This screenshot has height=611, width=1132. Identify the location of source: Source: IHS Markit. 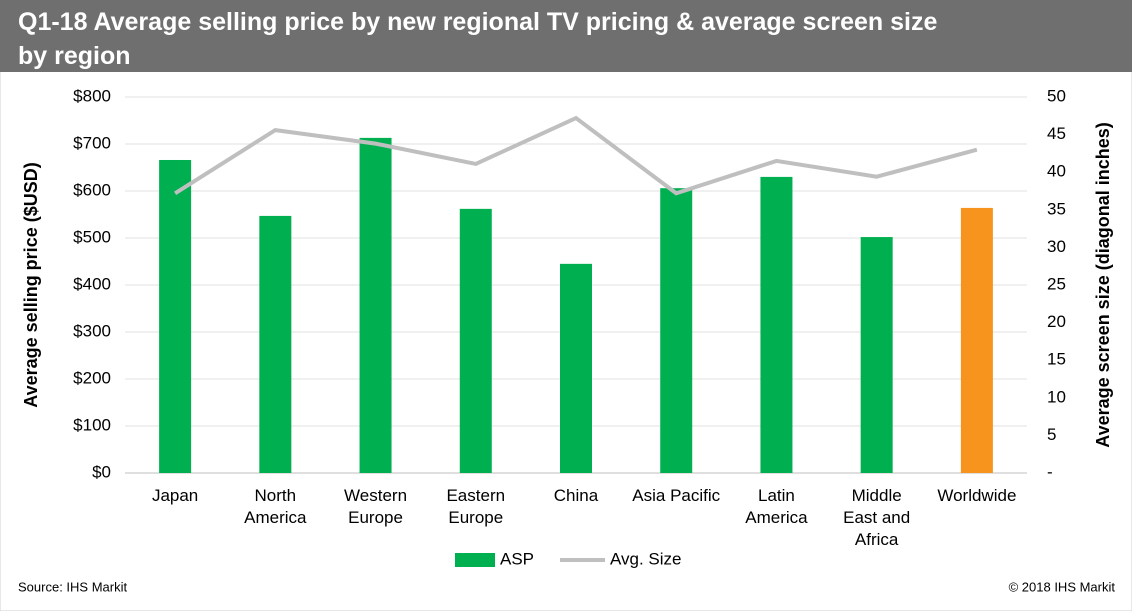
(72, 586).